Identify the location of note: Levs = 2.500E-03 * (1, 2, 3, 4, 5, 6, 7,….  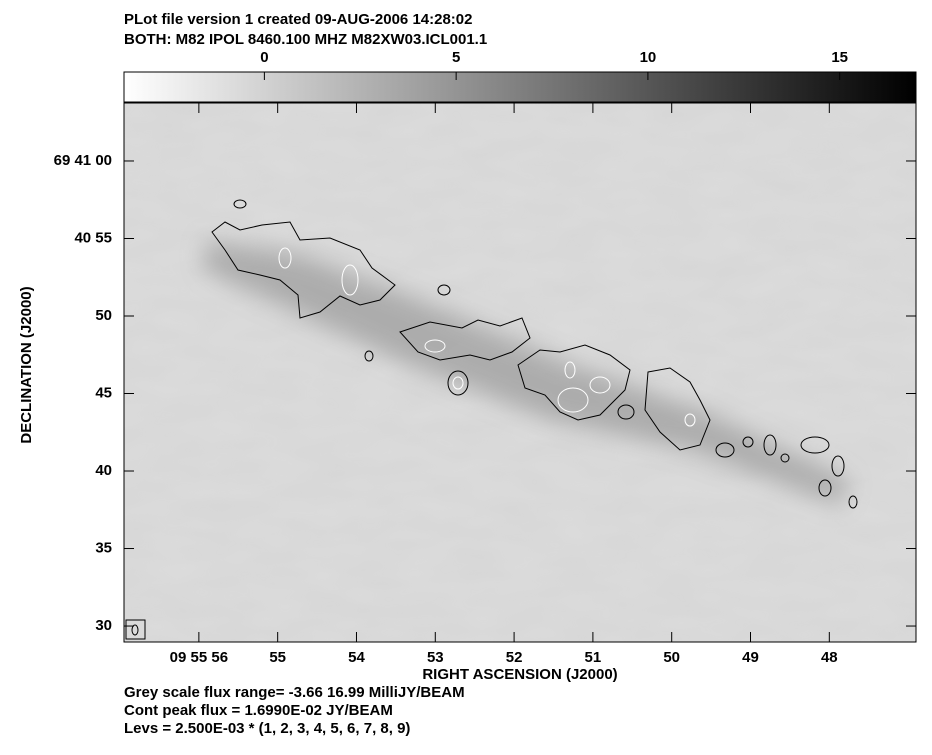
(267, 728).